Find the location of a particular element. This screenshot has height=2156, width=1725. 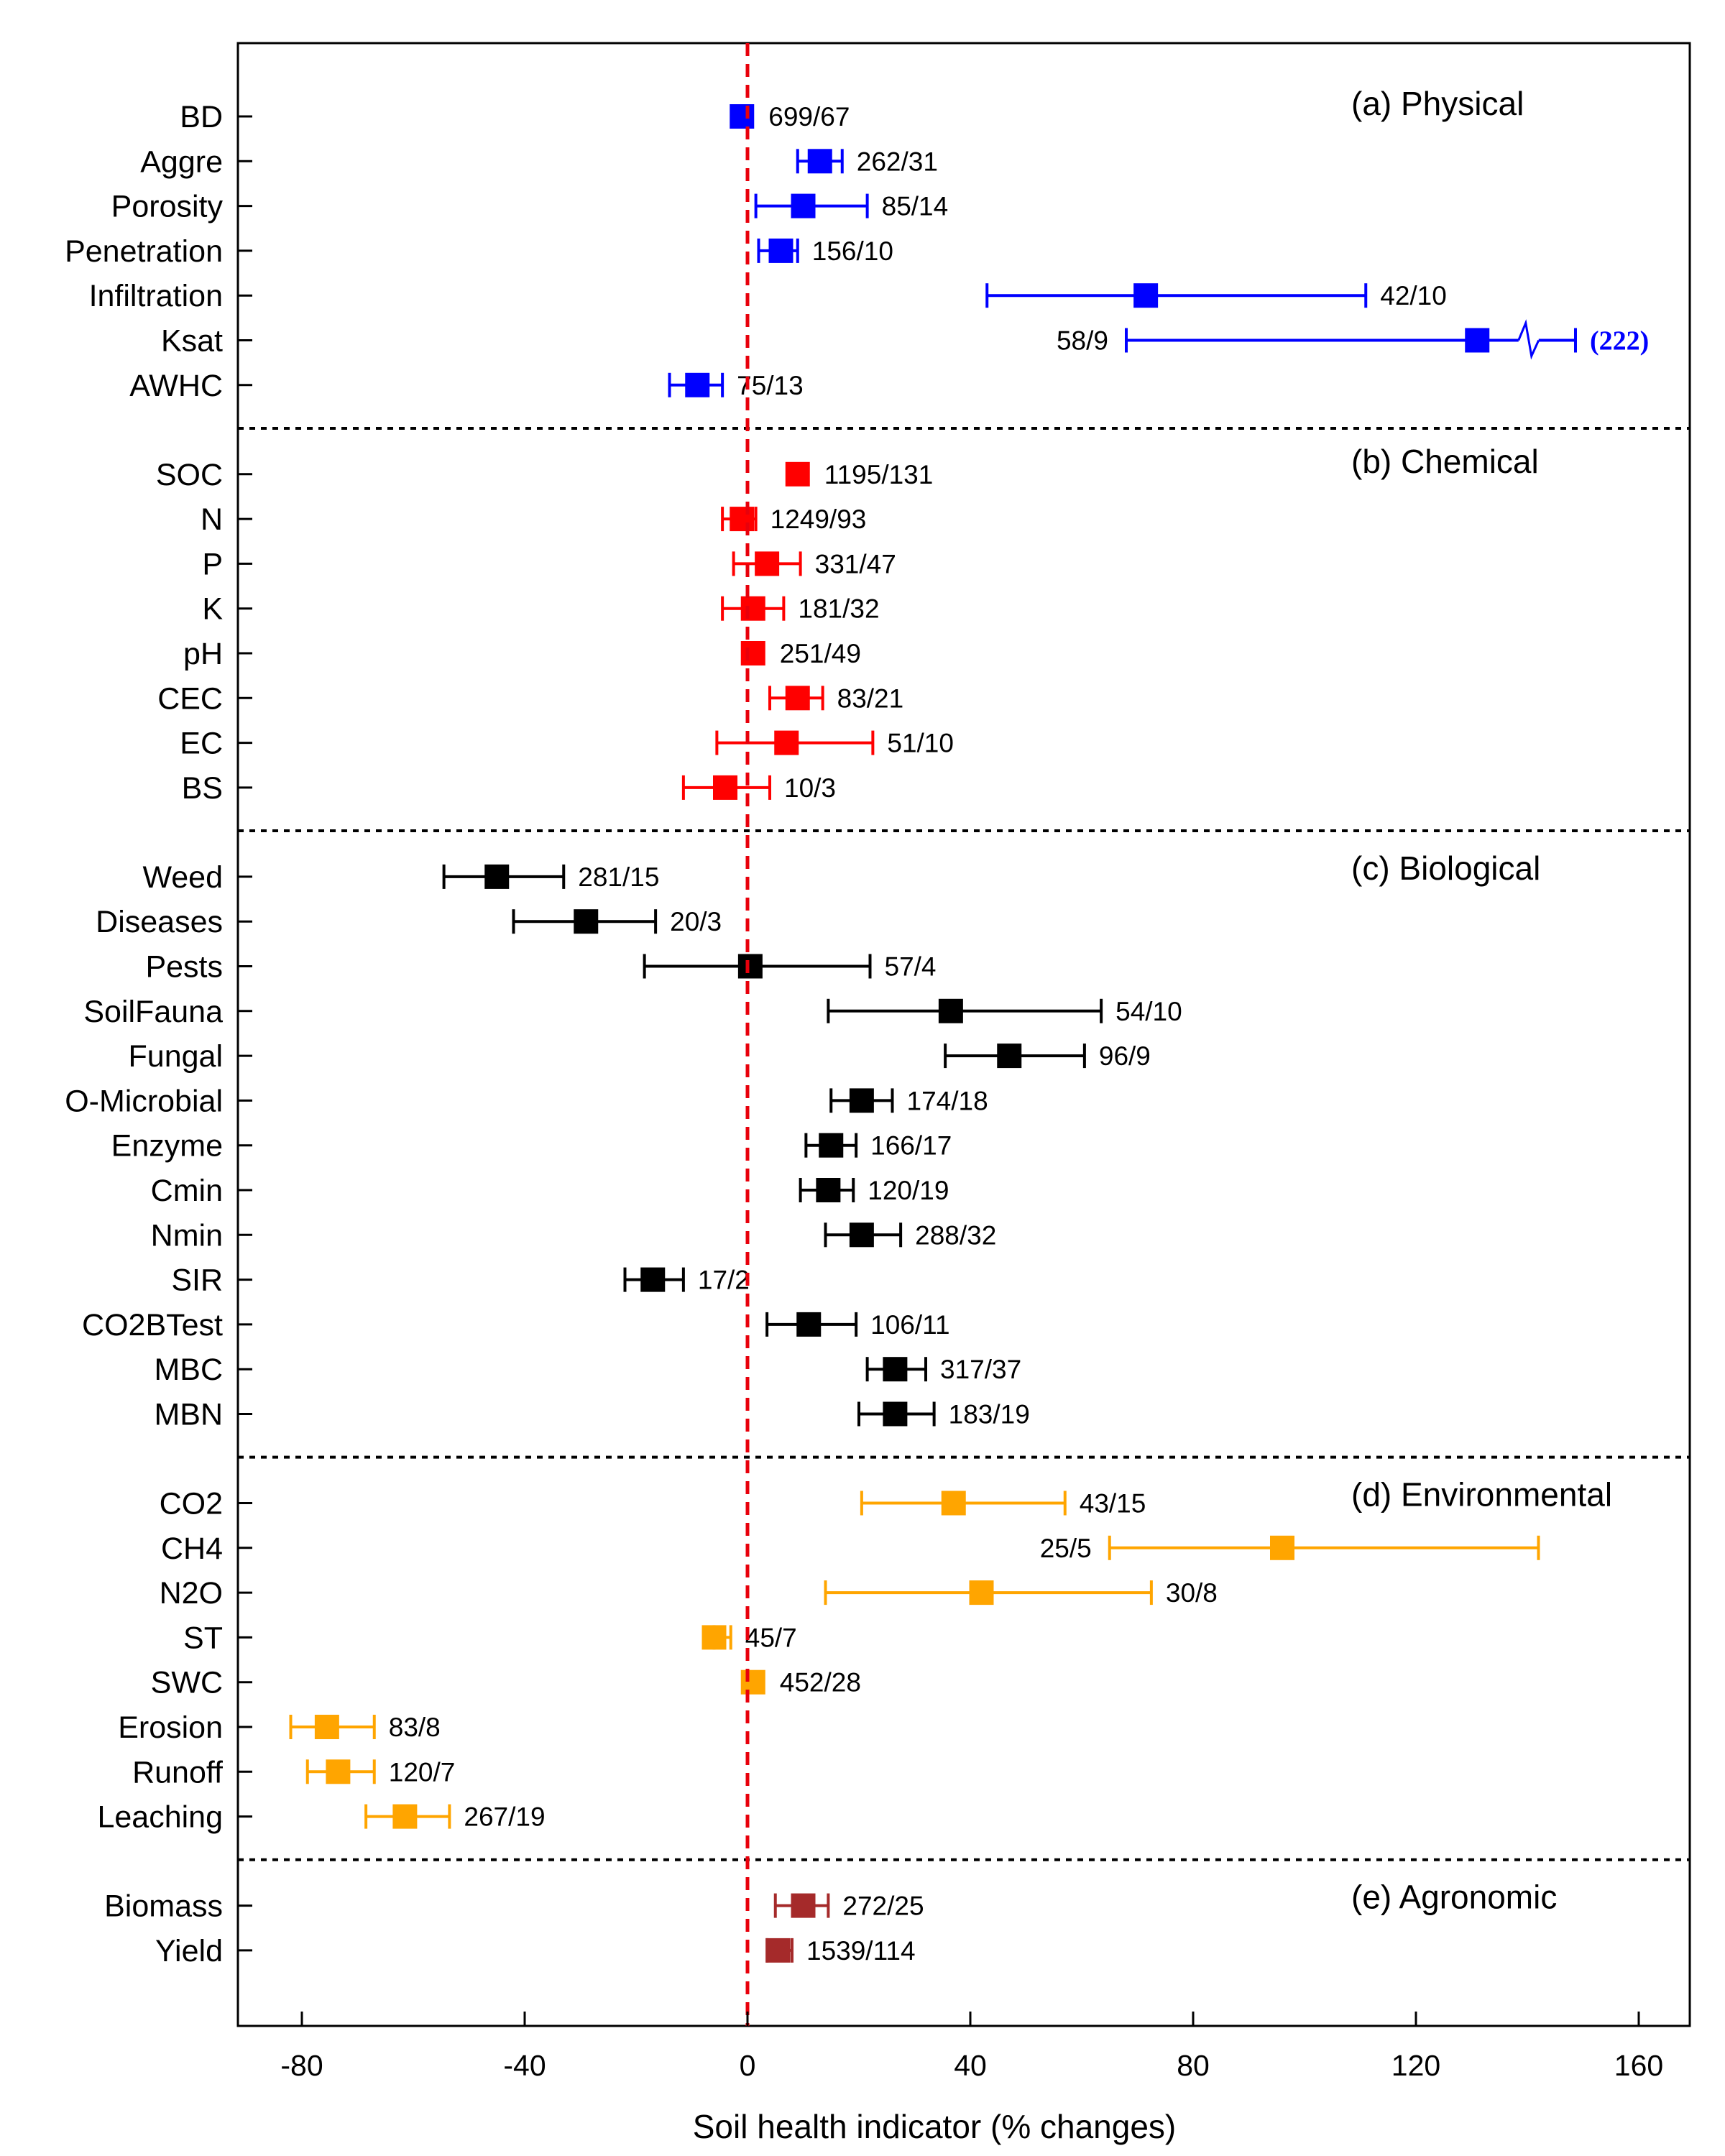

row-label: Aggre is located at coordinates (181, 162).